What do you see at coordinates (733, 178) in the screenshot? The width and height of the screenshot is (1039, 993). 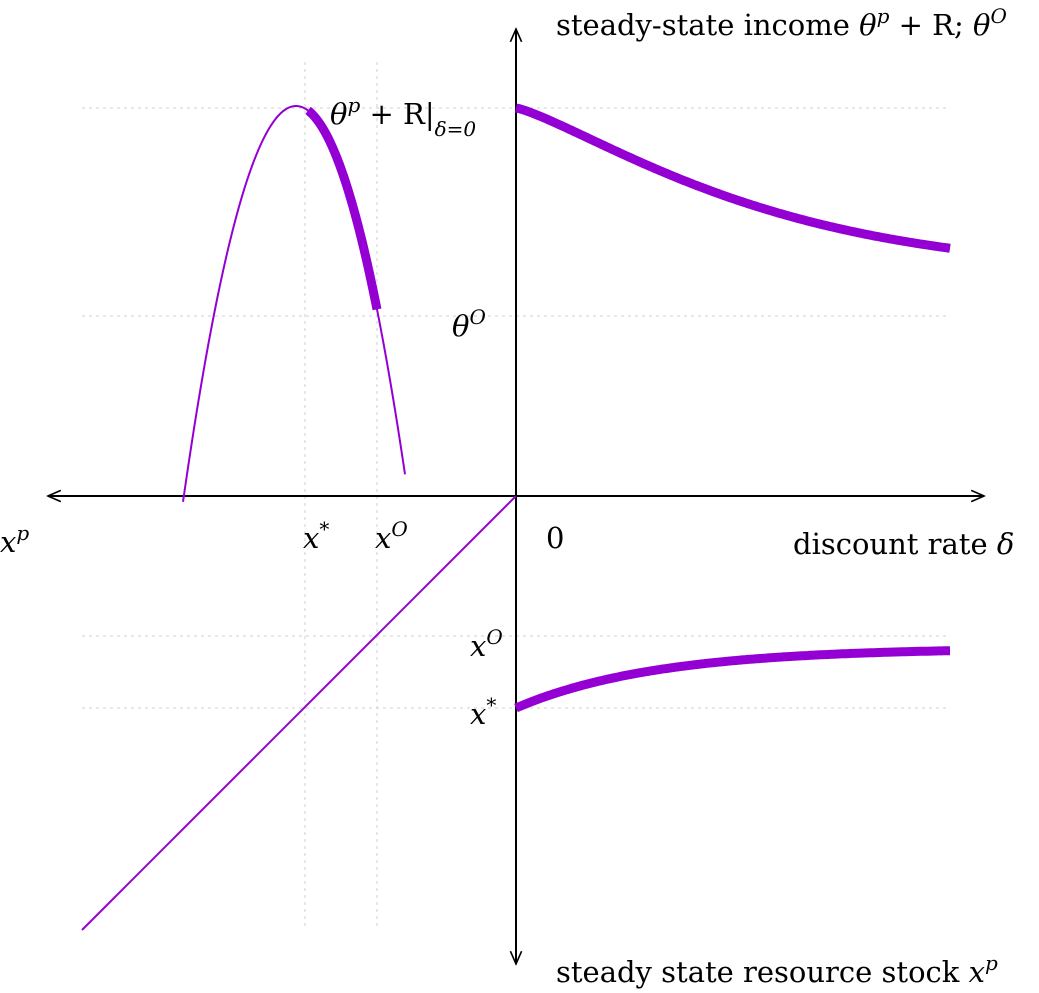 I see `income-vs-discount-curve` at bounding box center [733, 178].